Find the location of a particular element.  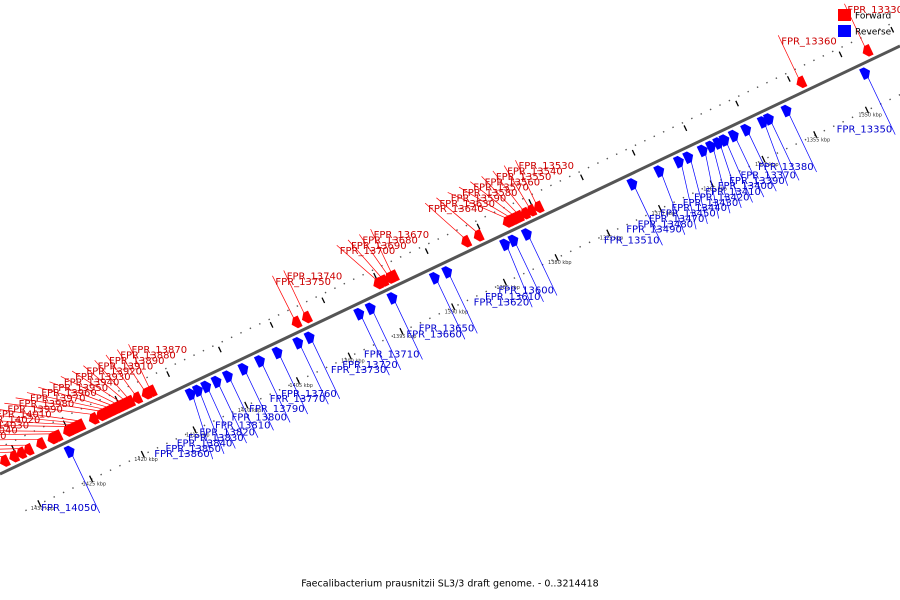

tick-label: 1355 kbp is located at coordinates (819, 140).